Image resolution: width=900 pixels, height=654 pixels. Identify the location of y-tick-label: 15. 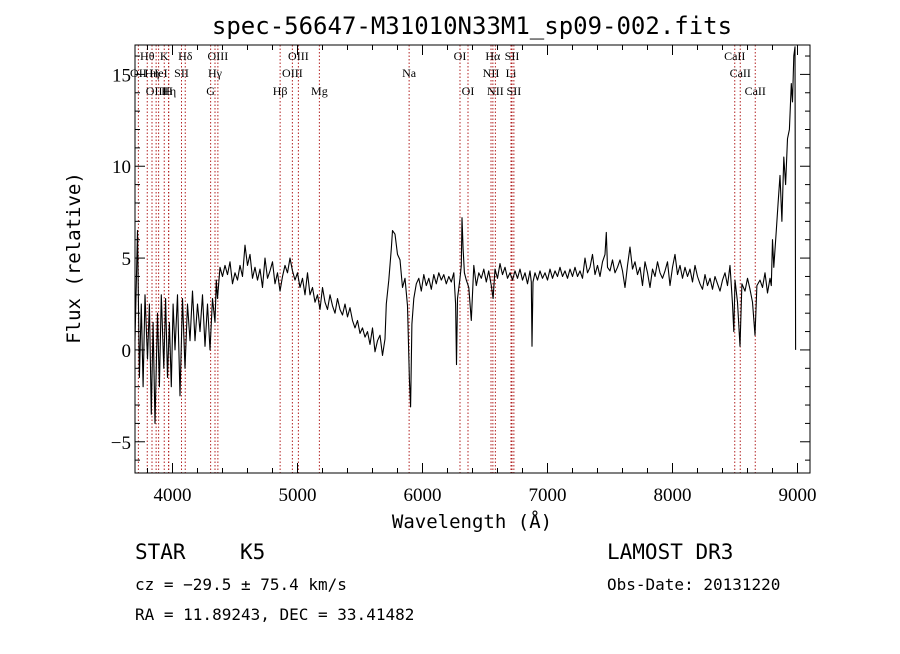
(121, 75).